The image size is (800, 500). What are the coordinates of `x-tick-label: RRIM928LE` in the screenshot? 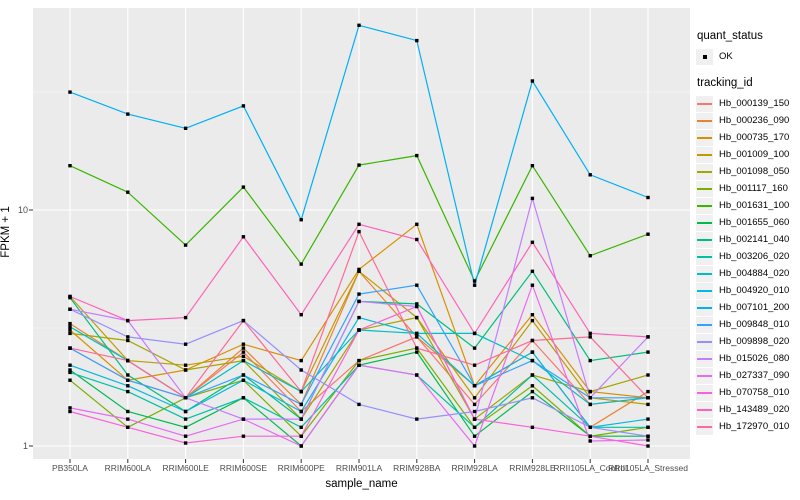 It's located at (532, 468).